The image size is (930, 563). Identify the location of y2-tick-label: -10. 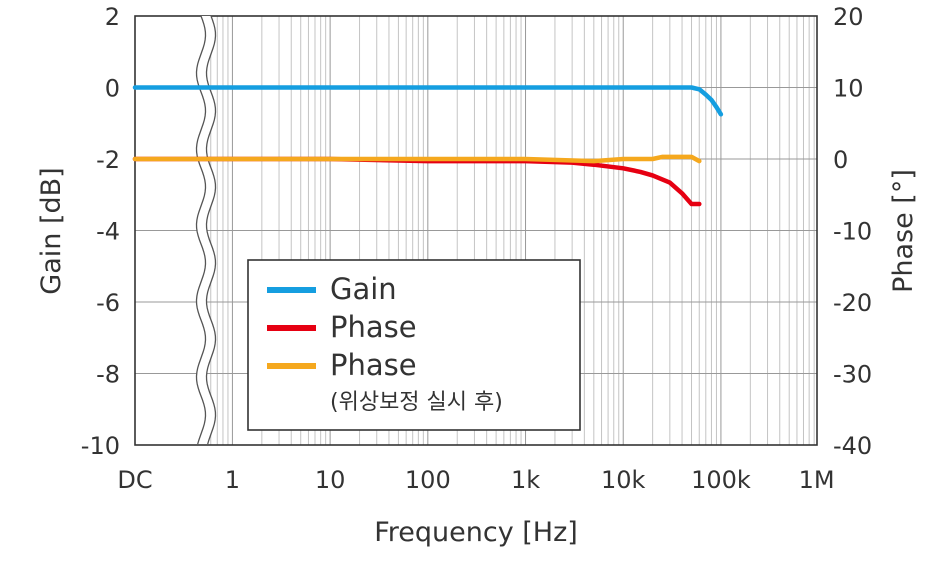
(852, 232).